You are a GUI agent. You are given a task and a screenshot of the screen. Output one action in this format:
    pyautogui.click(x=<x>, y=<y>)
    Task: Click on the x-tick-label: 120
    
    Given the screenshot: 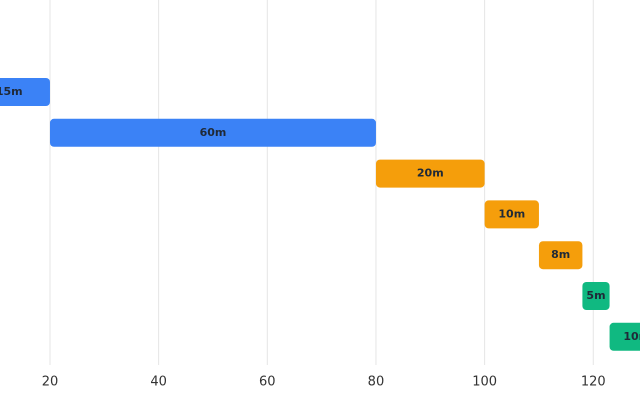 What is the action you would take?
    pyautogui.click(x=593, y=382)
    